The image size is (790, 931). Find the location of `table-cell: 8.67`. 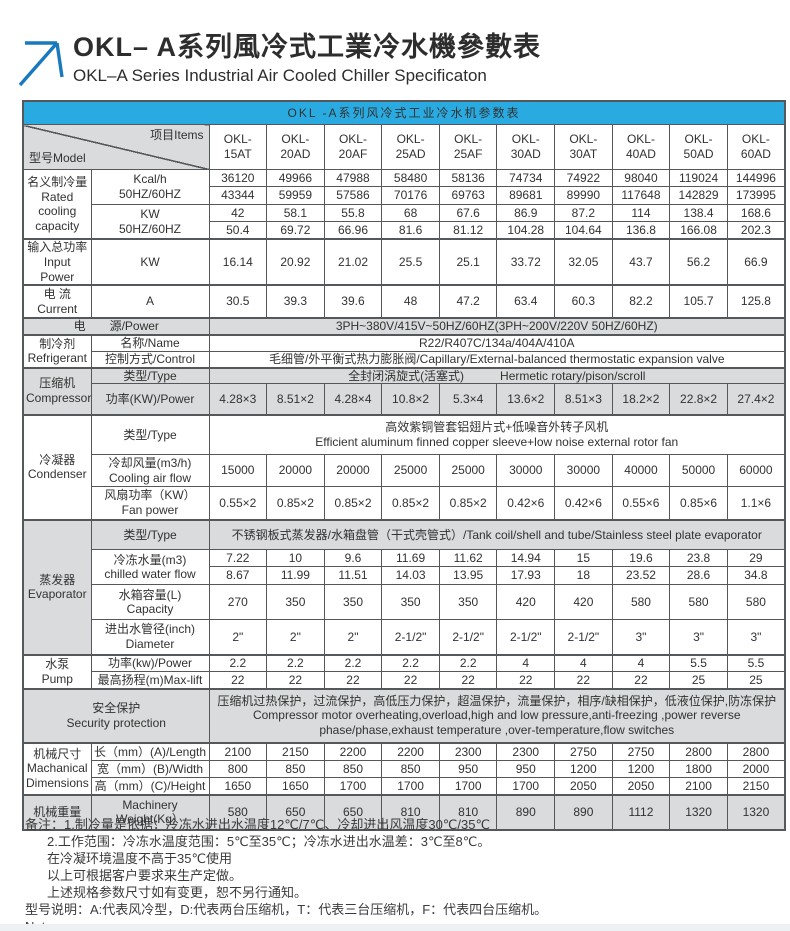

table-cell: 8.67 is located at coordinates (238, 576).